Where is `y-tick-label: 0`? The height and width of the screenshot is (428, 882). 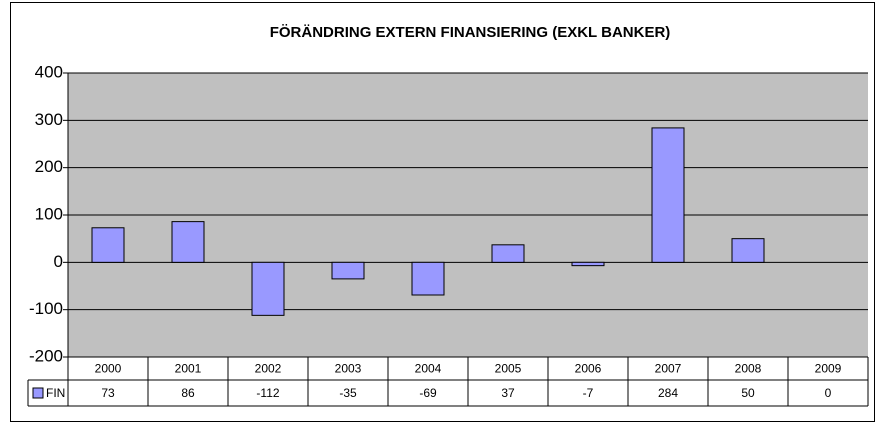 y-tick-label: 0 is located at coordinates (58, 261).